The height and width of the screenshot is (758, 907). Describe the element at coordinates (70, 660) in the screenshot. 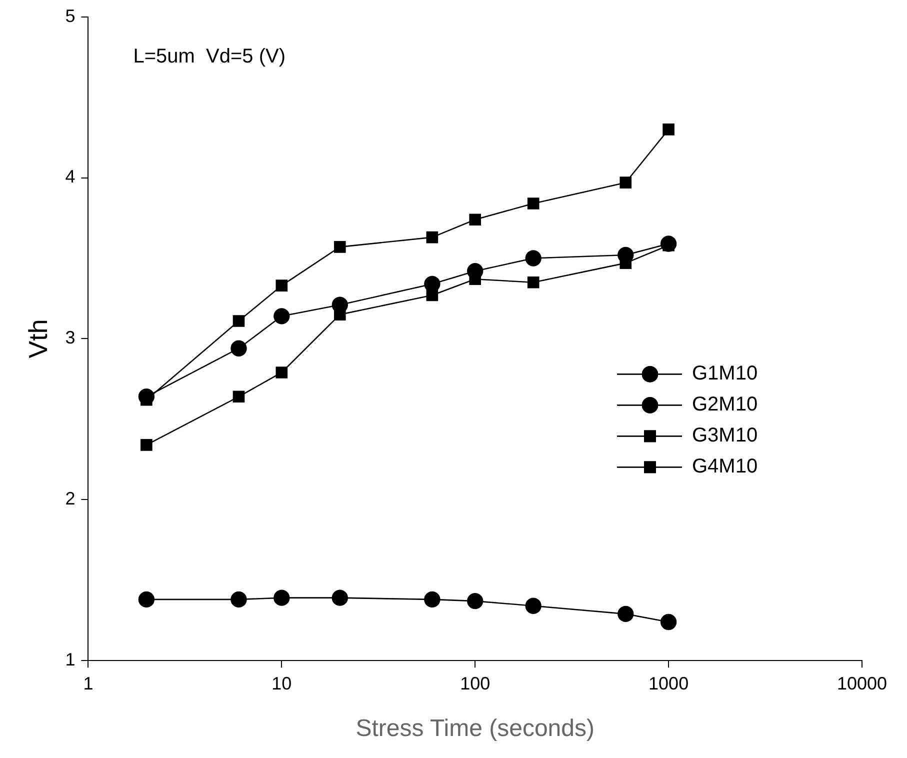

I see `y-tick-label: 1` at that location.